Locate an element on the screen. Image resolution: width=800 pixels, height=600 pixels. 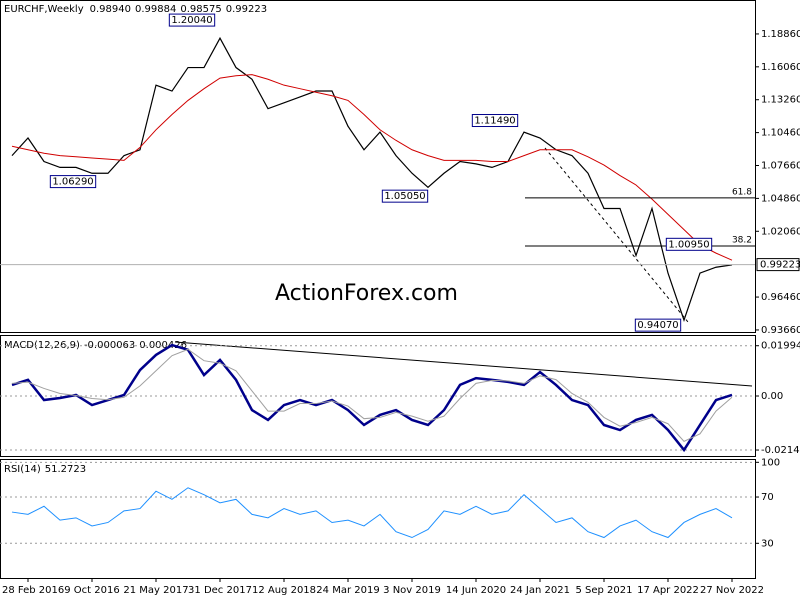
price-annotation: 1.00950 is located at coordinates (688, 244).